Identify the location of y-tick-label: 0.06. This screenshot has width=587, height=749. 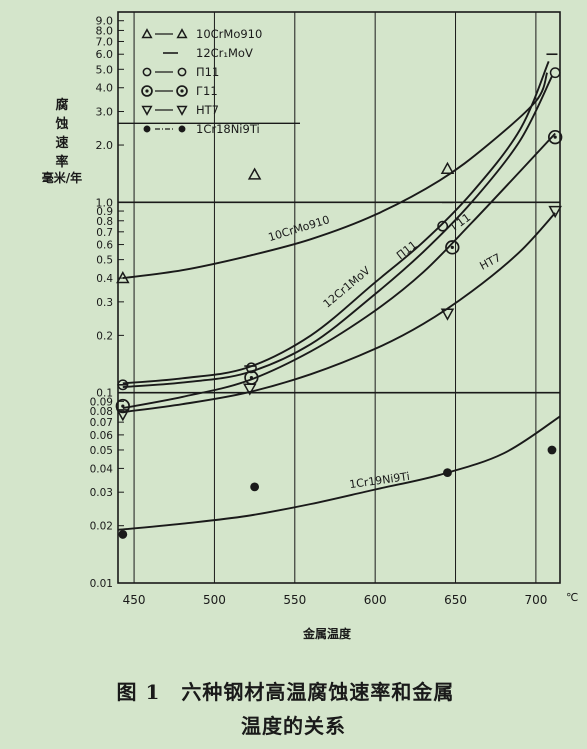
(102, 436).